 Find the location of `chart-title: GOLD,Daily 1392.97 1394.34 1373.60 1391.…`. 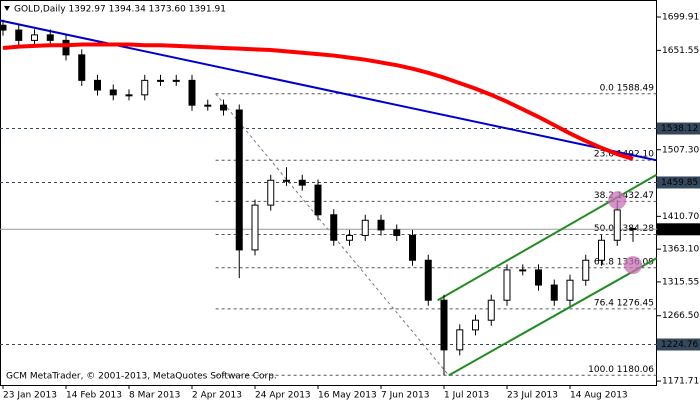

chart-title: GOLD,Daily 1392.97 1394.34 1373.60 1391.… is located at coordinates (120, 10).